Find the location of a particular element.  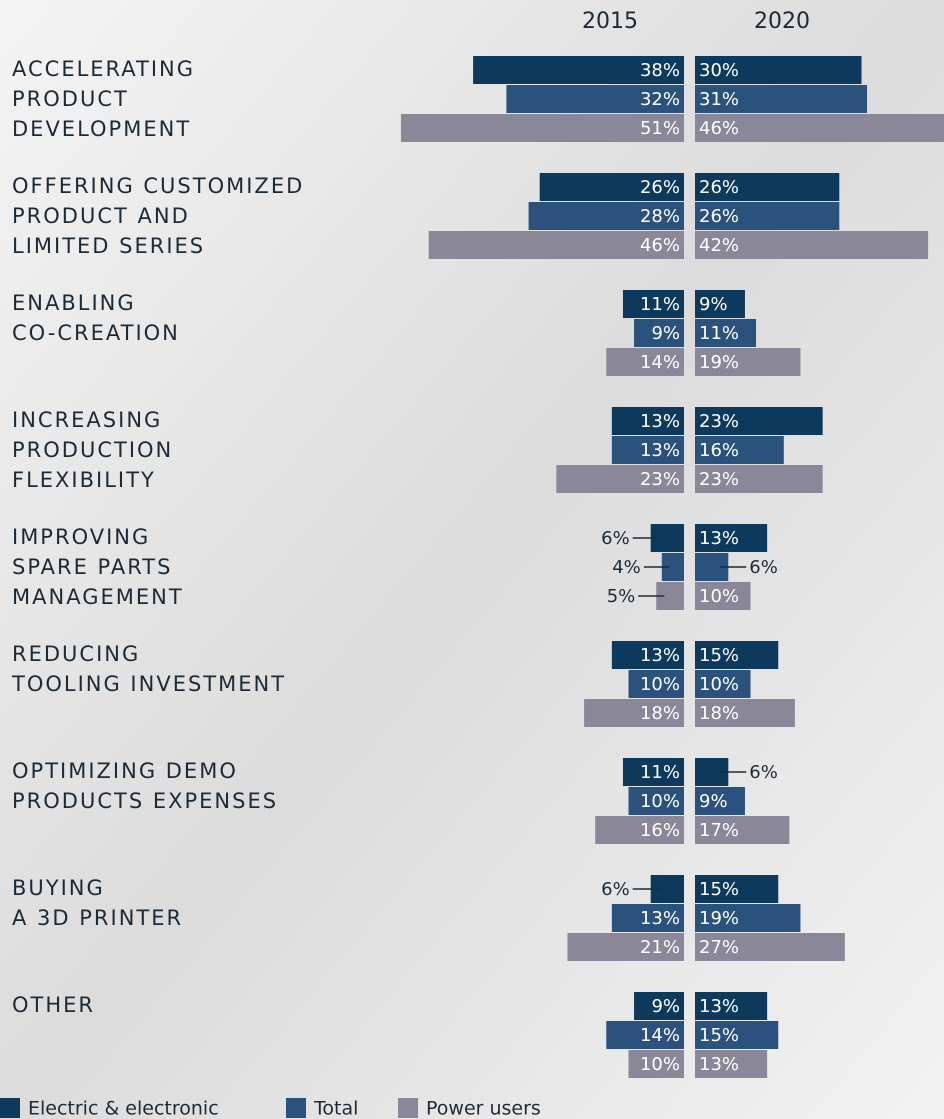

category-label: PRODUCT AND is located at coordinates (101, 216).